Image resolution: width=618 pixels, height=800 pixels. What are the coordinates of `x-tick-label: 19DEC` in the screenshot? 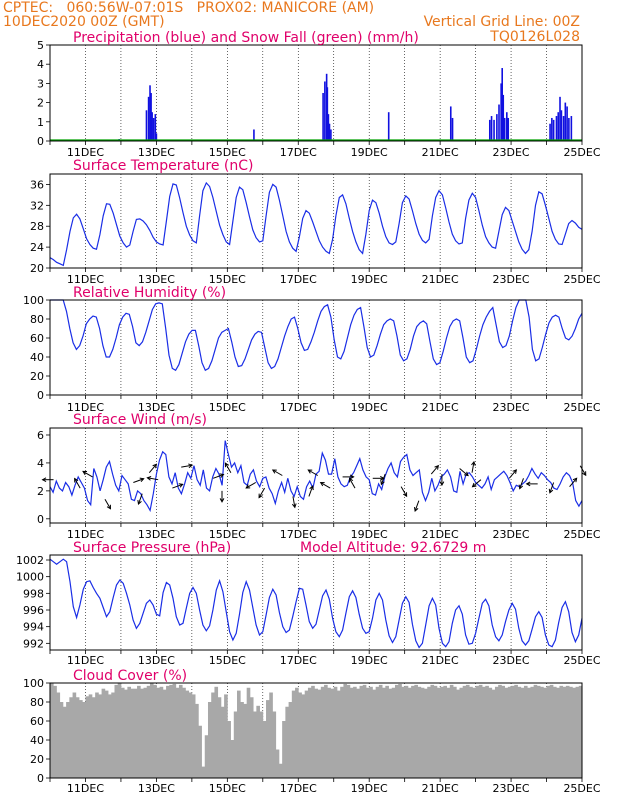 It's located at (369, 279).